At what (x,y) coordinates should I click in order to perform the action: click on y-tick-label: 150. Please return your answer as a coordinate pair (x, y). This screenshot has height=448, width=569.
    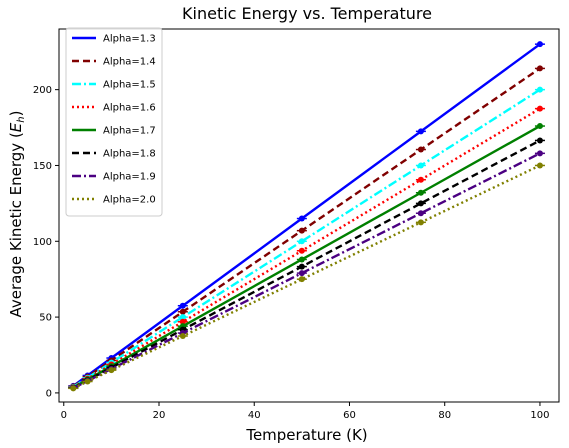
    Looking at the image, I should click on (42, 166).